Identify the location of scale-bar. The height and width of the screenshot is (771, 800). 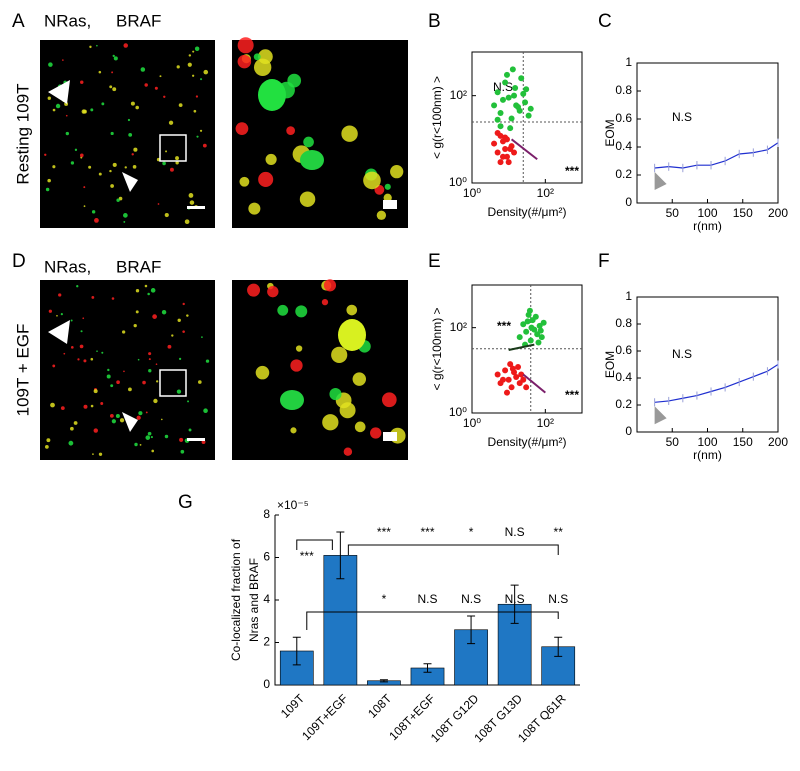
(196, 207).